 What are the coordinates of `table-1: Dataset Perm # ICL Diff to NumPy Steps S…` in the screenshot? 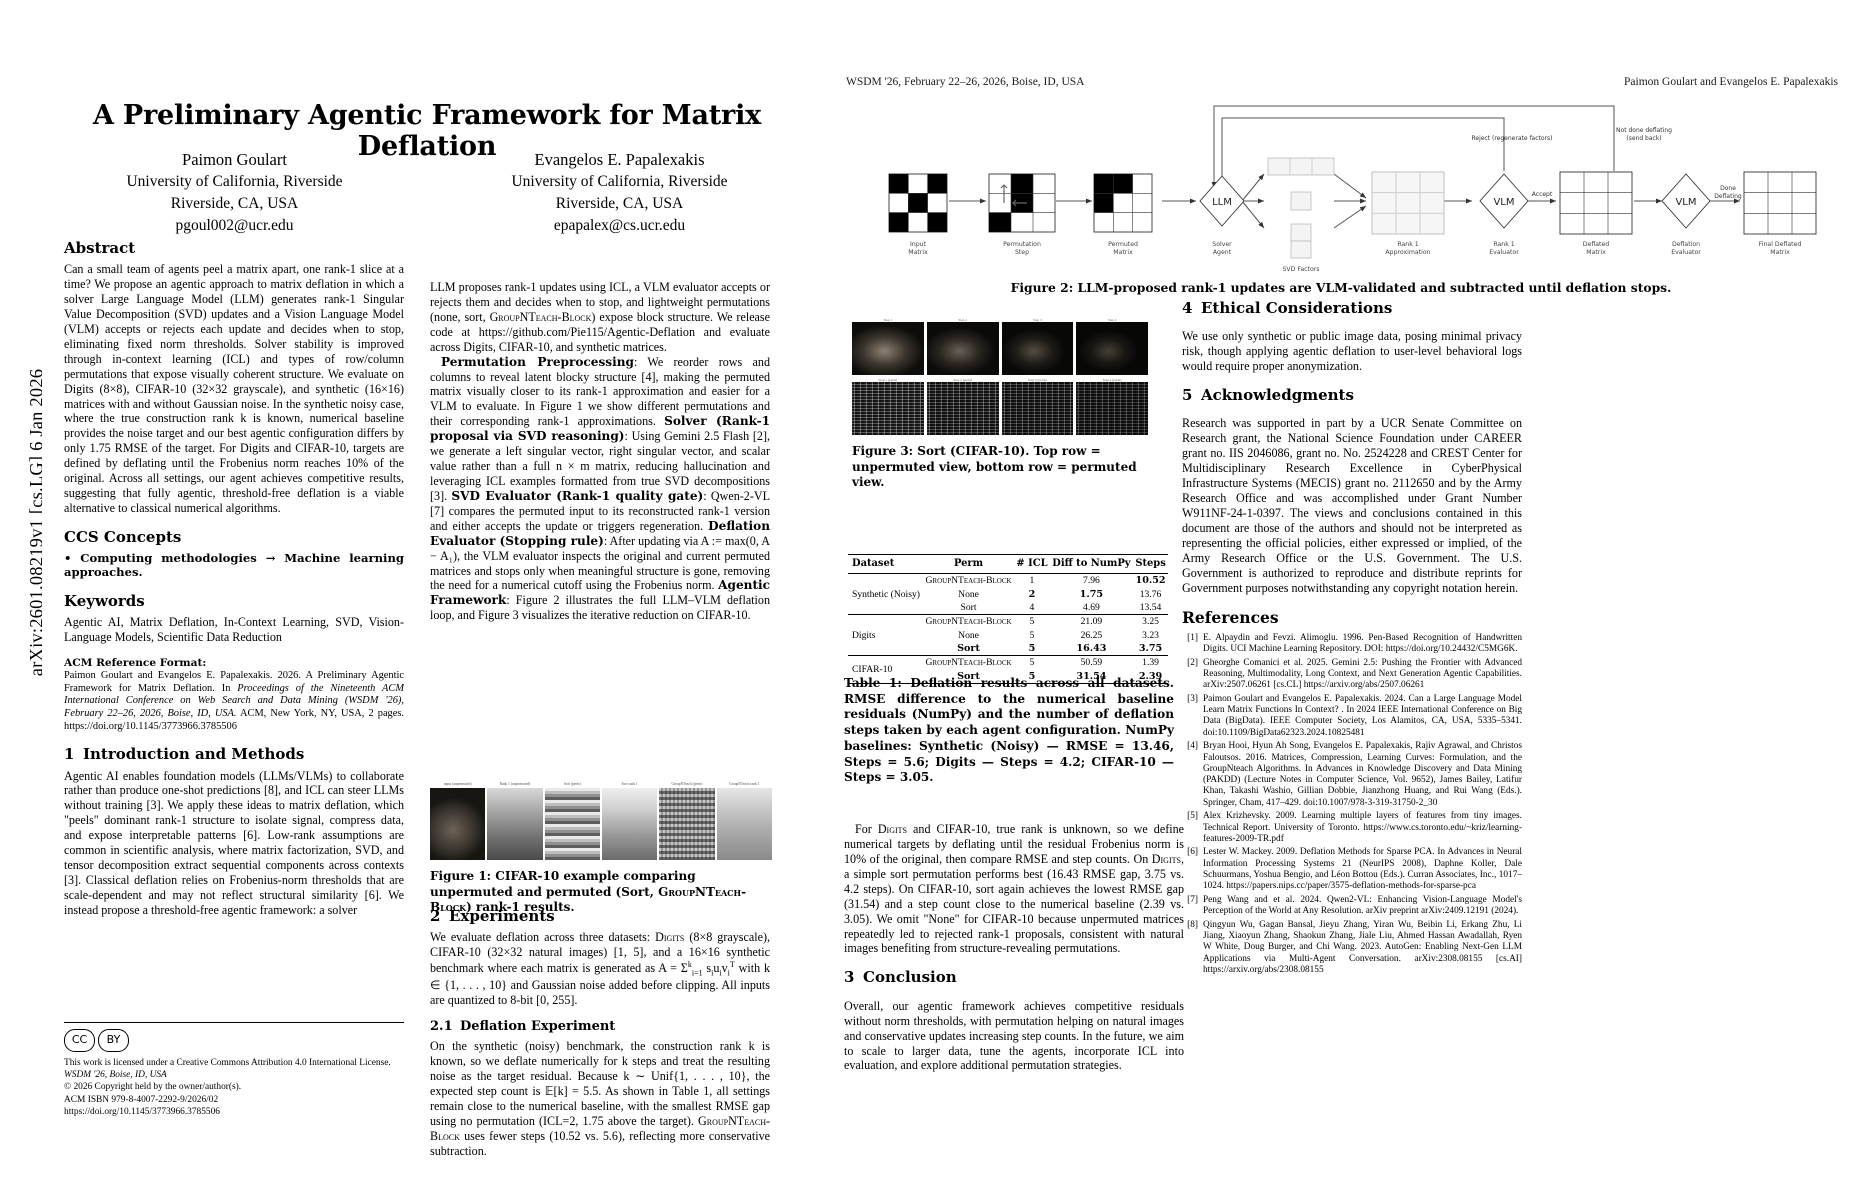 It's located at (1008, 619).